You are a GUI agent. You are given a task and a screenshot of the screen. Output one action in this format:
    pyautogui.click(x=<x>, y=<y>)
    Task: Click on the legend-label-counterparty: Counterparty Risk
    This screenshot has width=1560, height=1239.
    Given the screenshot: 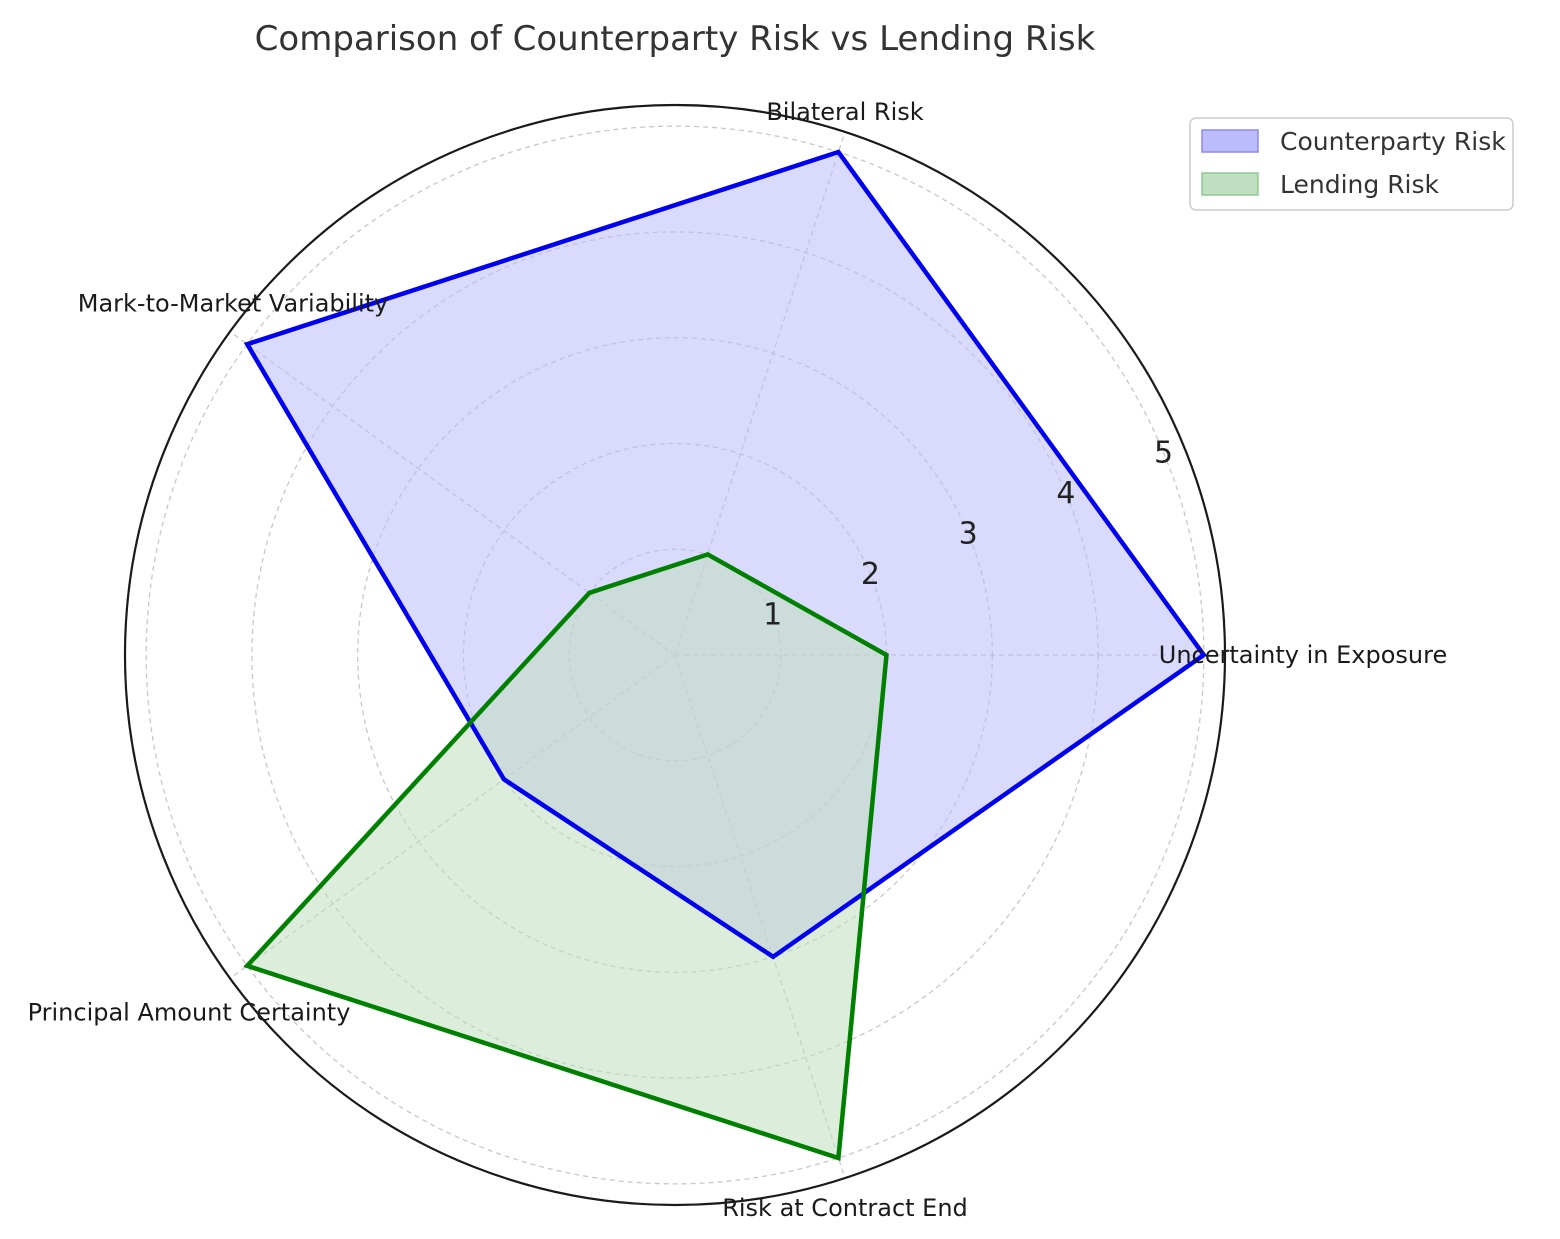 What is the action you would take?
    pyautogui.click(x=1393, y=141)
    